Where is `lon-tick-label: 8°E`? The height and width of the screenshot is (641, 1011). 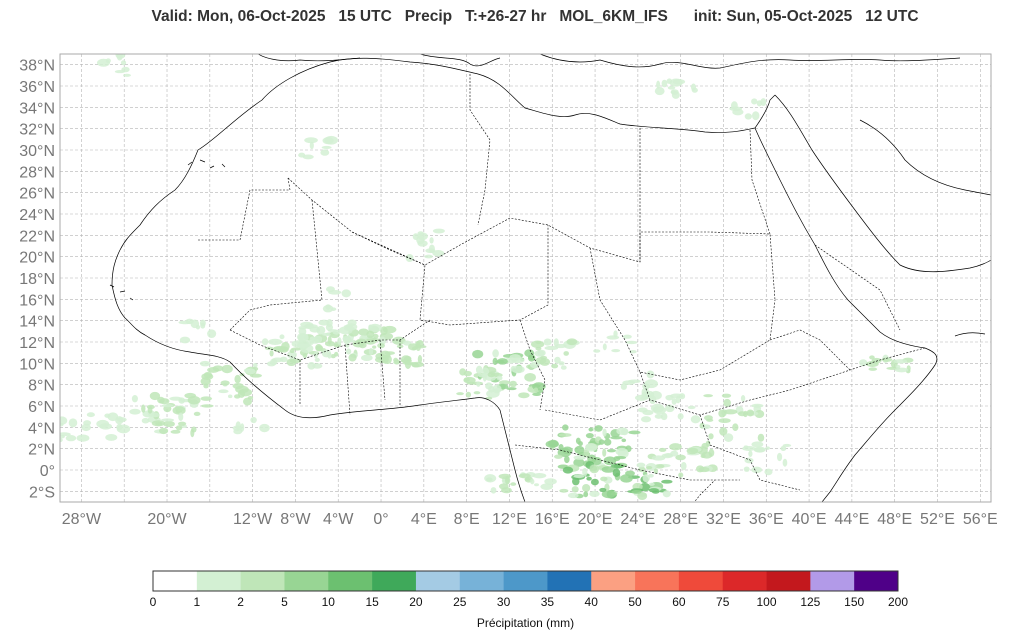
lon-tick-label: 8°E is located at coordinates (467, 519).